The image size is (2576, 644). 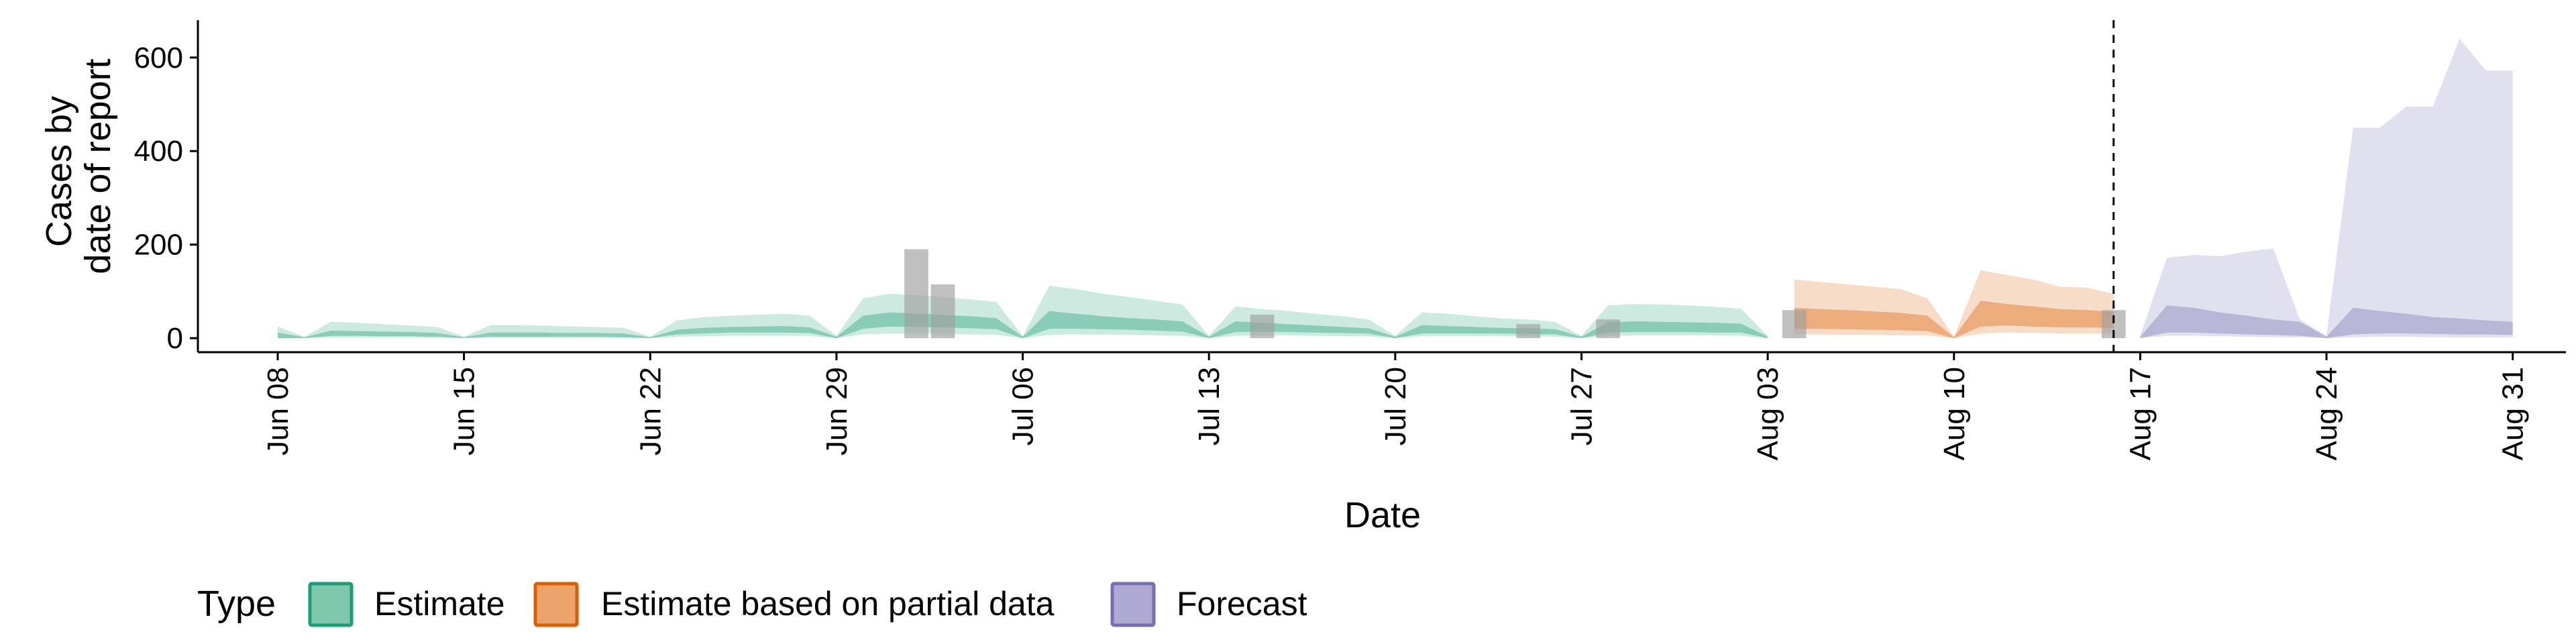 I want to click on y-axis-title-line1: Cases by, so click(x=59, y=171).